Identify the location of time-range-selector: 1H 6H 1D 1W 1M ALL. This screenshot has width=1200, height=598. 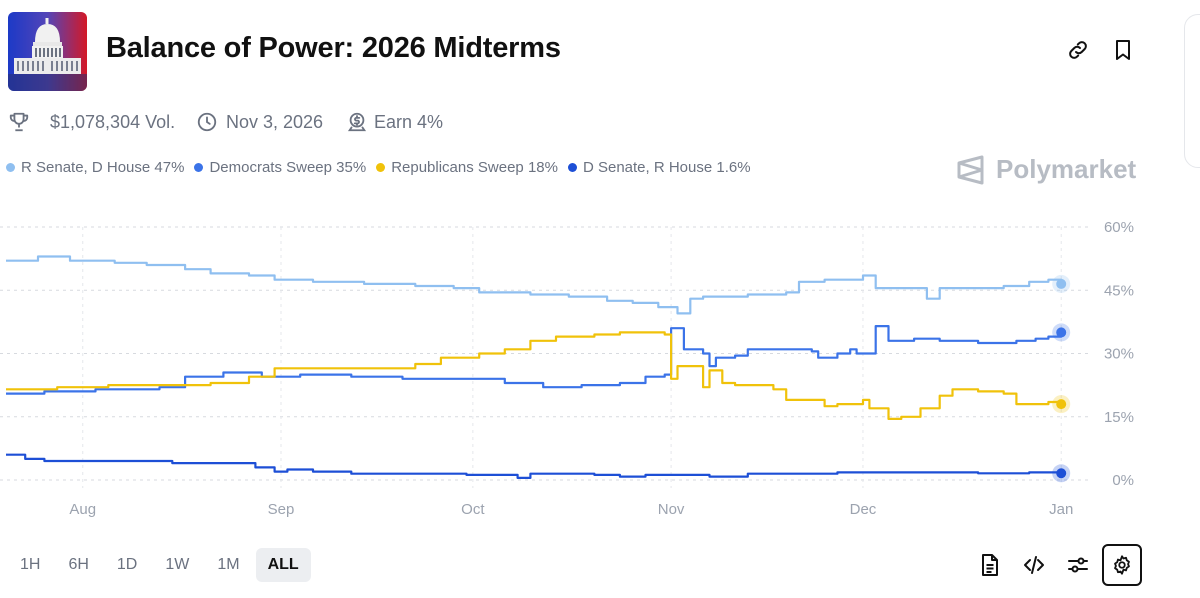
(161, 565).